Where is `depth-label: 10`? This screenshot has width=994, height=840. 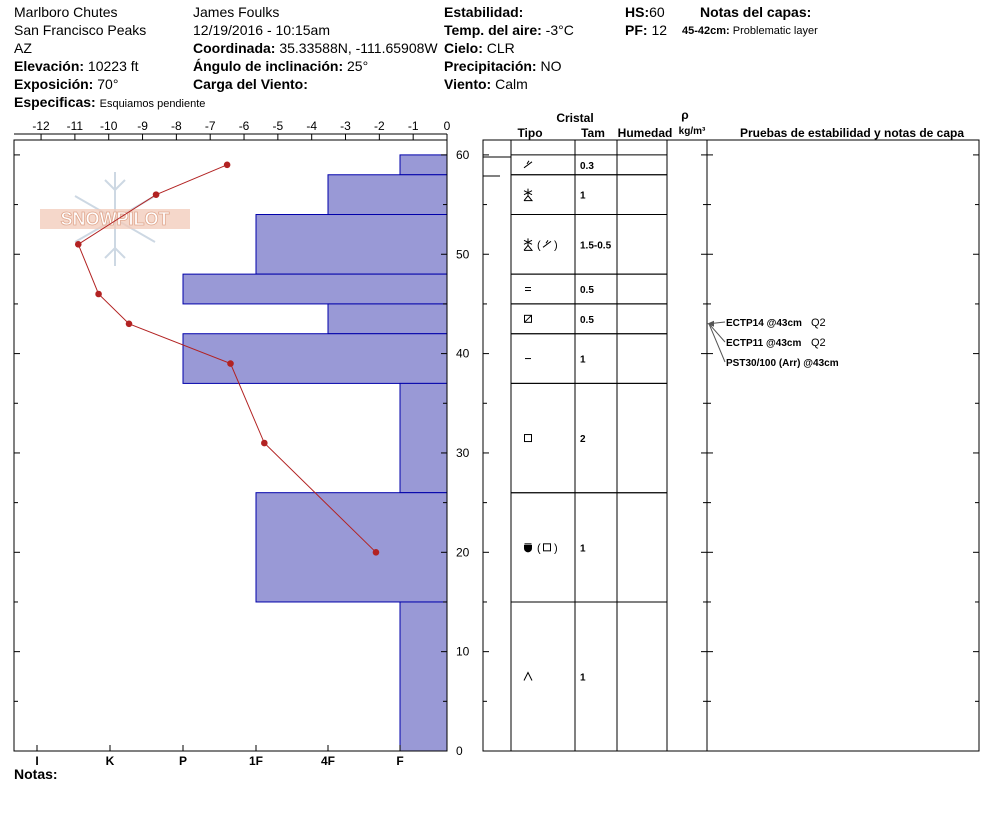 depth-label: 10 is located at coordinates (463, 652).